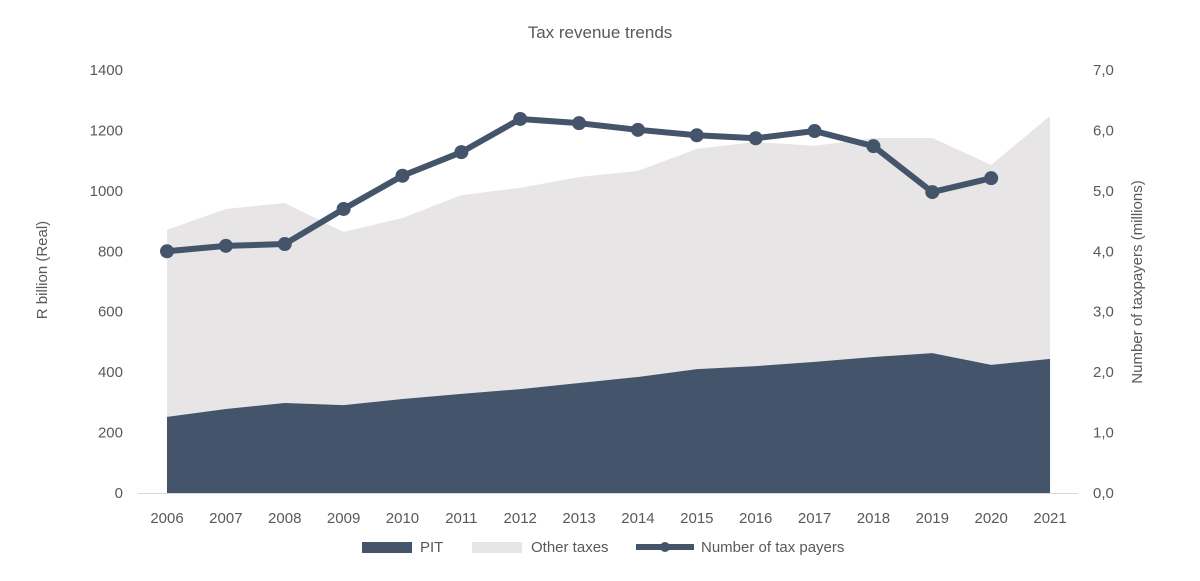 This screenshot has width=1200, height=581. What do you see at coordinates (814, 518) in the screenshot?
I see `x-tick-label: 2017` at bounding box center [814, 518].